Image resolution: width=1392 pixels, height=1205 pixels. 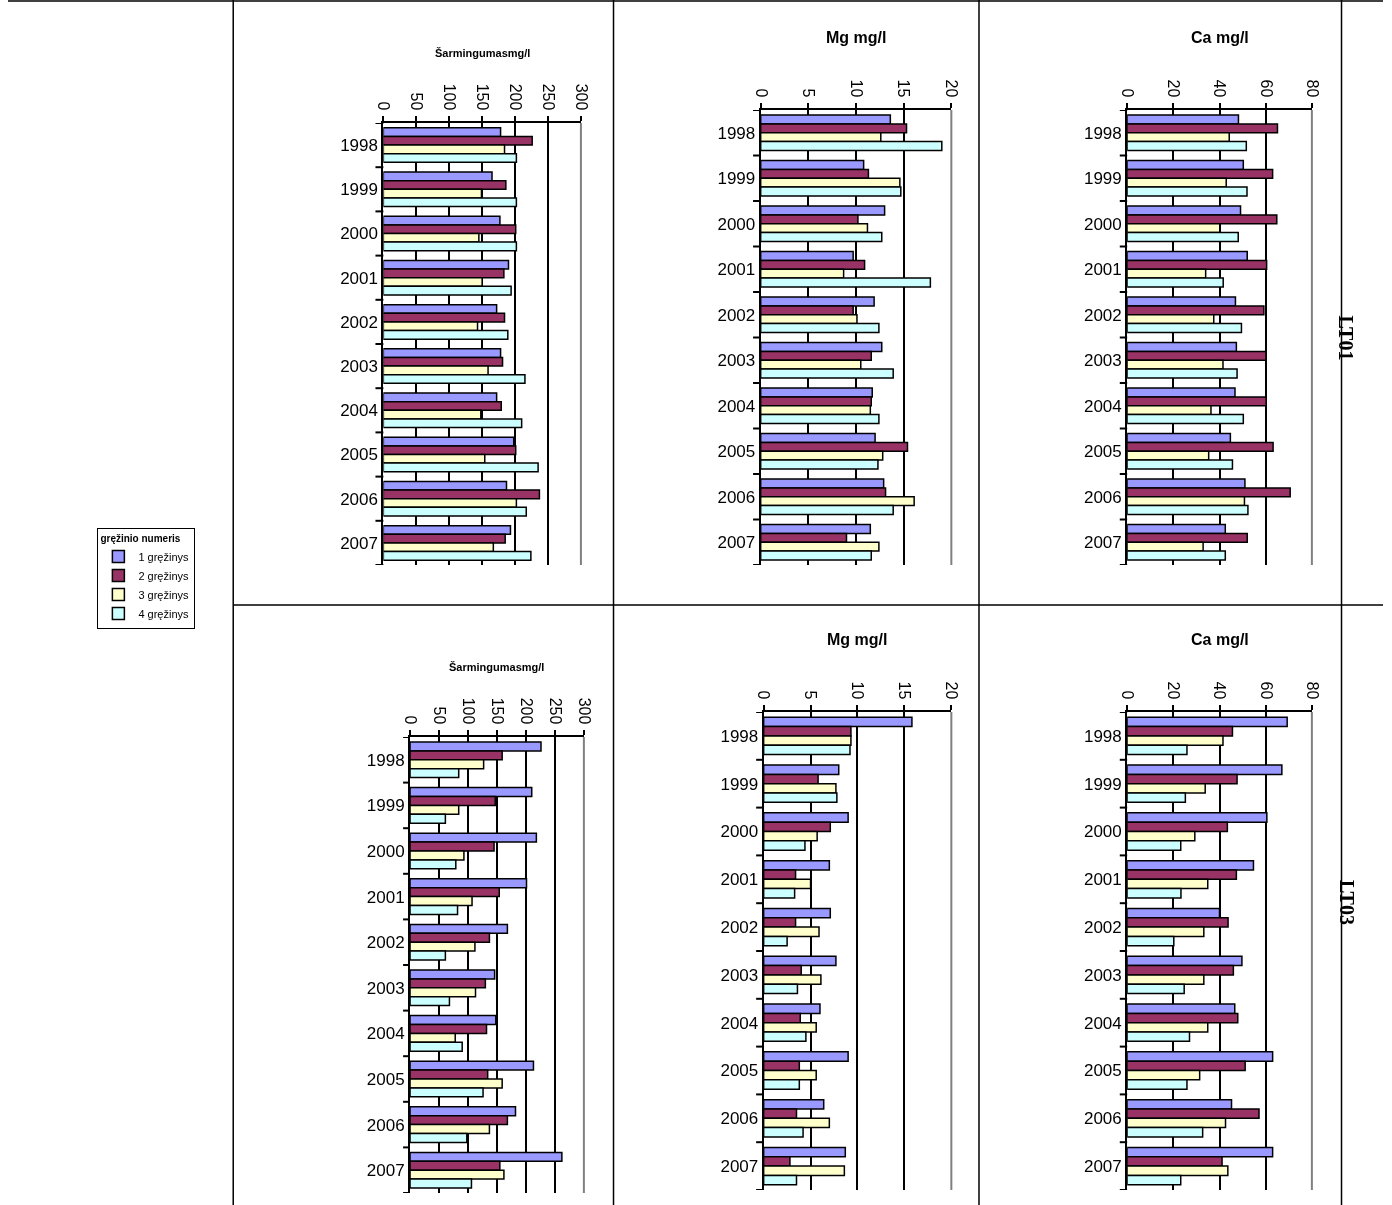 What do you see at coordinates (164, 556) in the screenshot?
I see `legend-label: 1 gręžinys` at bounding box center [164, 556].